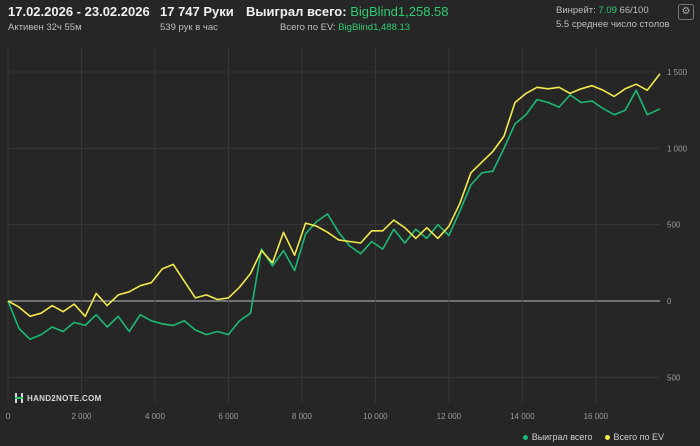 The image size is (700, 446). What do you see at coordinates (686, 12) in the screenshot?
I see `gear-icon: ⚙` at bounding box center [686, 12].